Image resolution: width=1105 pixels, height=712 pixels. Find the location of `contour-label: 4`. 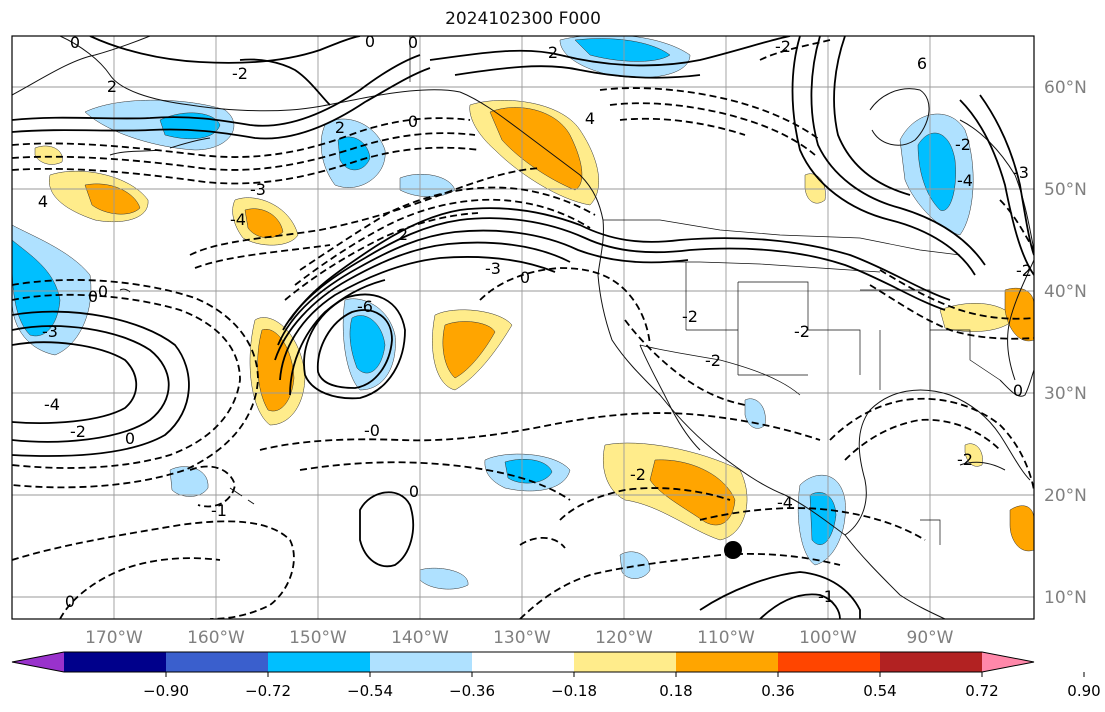

contour-label: 4 is located at coordinates (43, 201).